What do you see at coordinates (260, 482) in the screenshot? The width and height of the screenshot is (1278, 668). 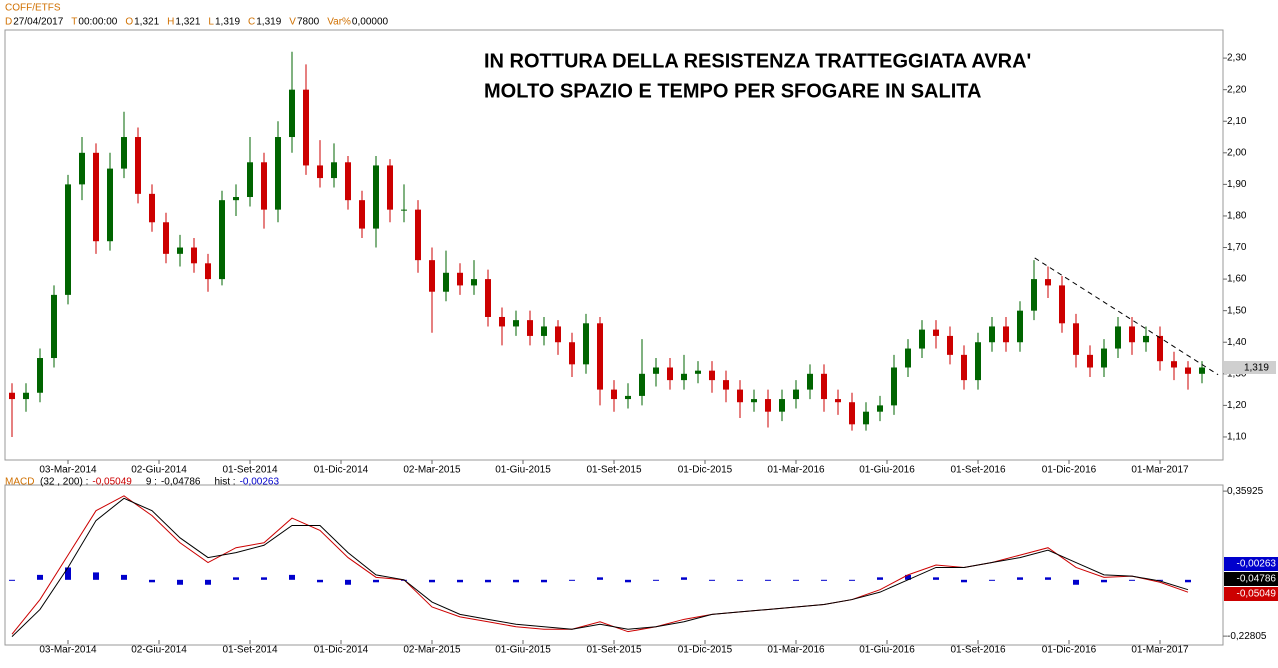 I see `legend-value: -0,00263` at bounding box center [260, 482].